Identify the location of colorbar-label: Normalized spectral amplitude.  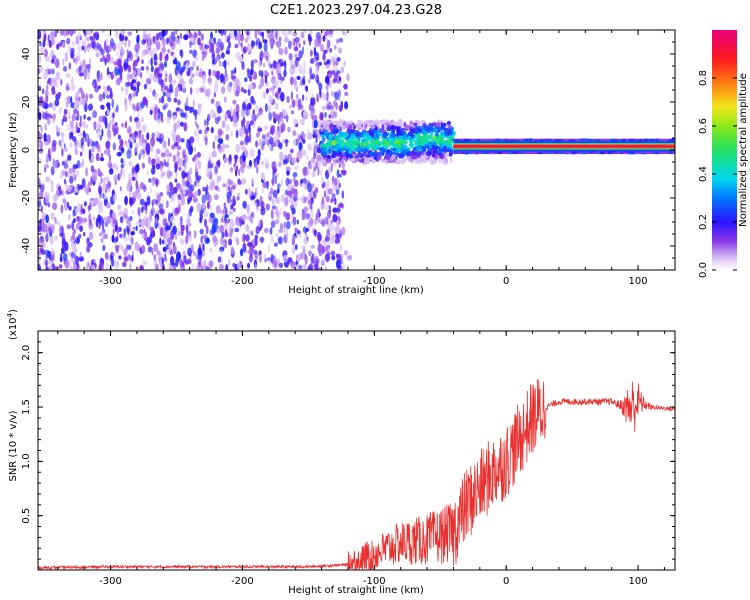
(743, 150).